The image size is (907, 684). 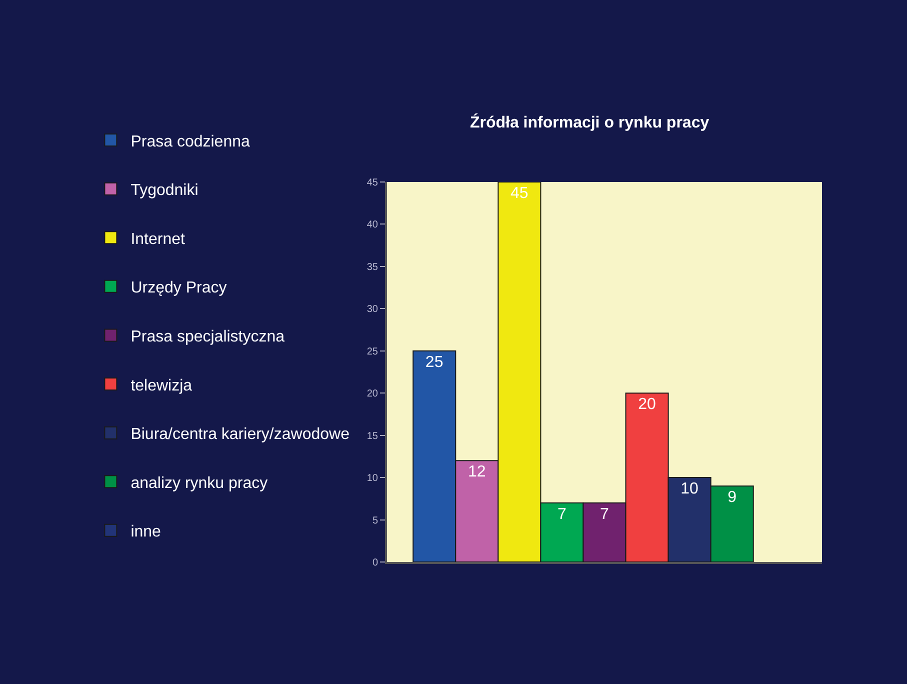 What do you see at coordinates (161, 385) in the screenshot?
I see `legend-label: telewizja` at bounding box center [161, 385].